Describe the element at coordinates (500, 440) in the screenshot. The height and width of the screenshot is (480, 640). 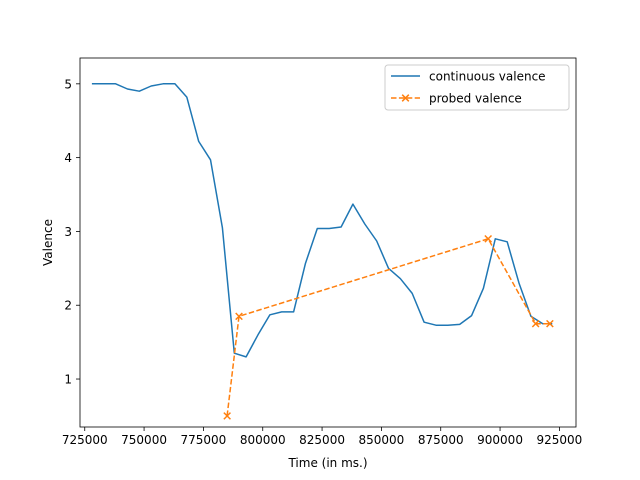
I see `x-tick-label: 900000` at that location.